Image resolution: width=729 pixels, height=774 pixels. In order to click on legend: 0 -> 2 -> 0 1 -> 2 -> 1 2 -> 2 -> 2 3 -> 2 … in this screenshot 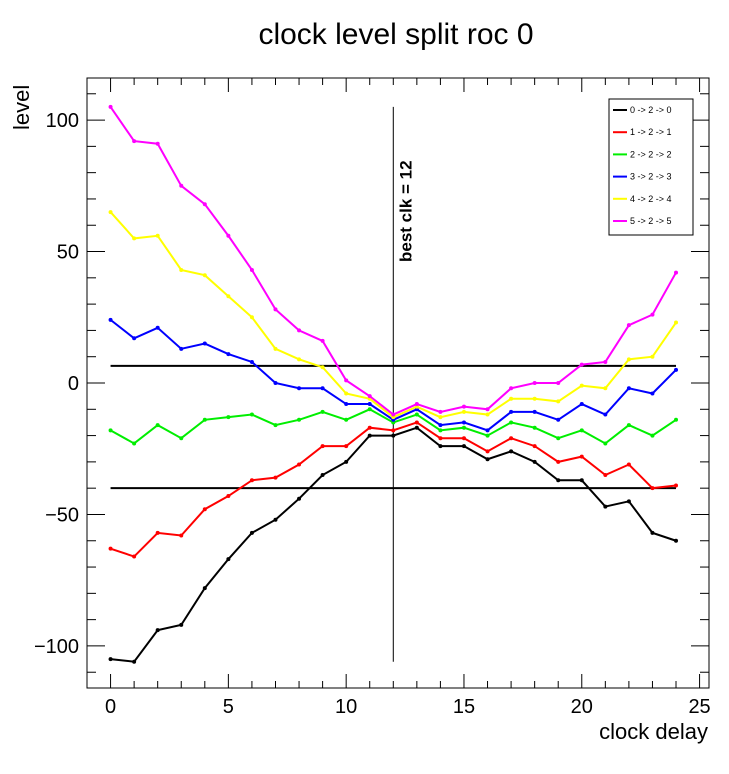, I will do `click(651, 167)`.